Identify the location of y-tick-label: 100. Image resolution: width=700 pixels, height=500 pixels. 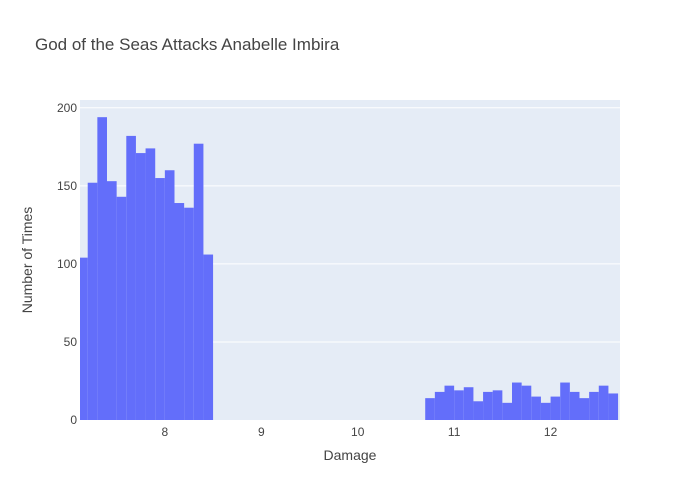
(67, 264).